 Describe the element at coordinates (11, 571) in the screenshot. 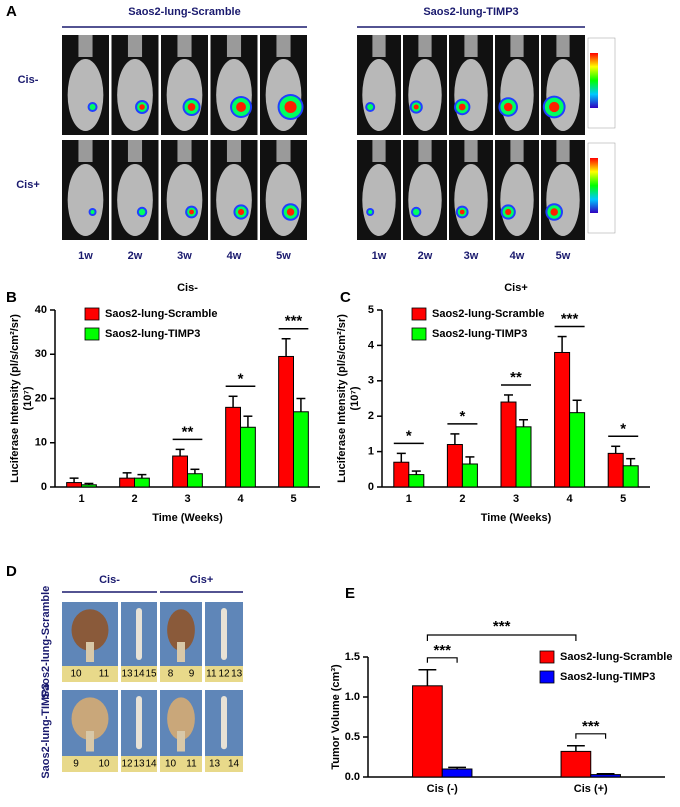

I see `panel-label: D` at that location.